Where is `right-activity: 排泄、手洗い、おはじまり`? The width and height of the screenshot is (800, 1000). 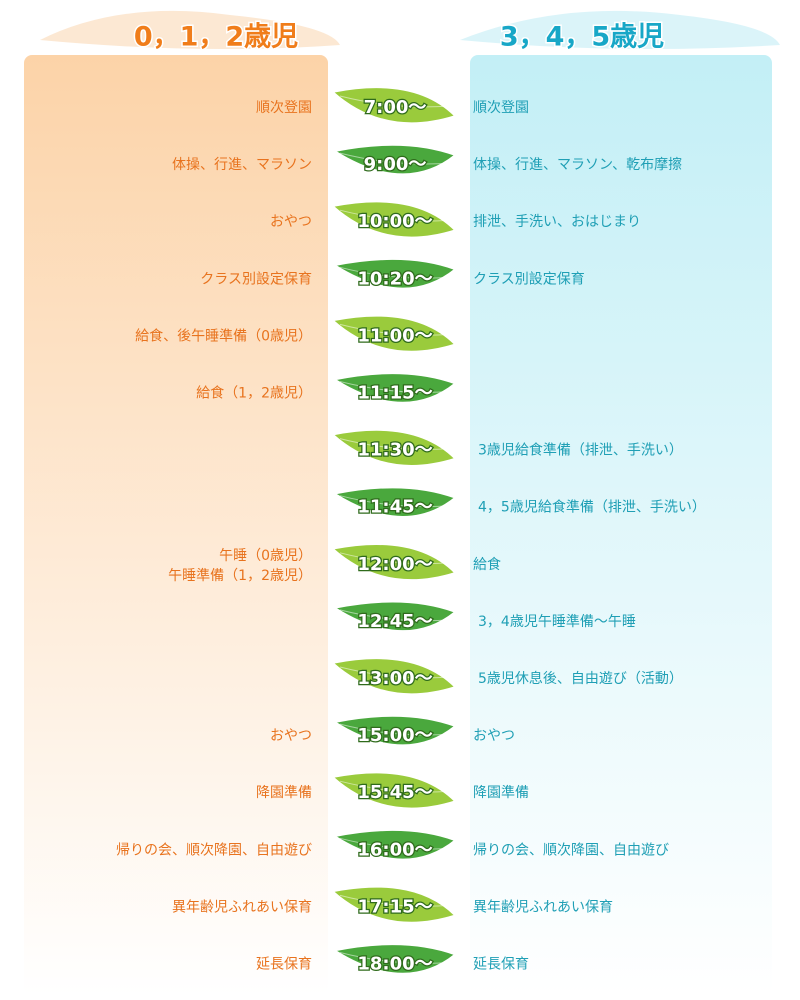
right-activity: 排泄、手洗い、おはじまり is located at coordinates (557, 222).